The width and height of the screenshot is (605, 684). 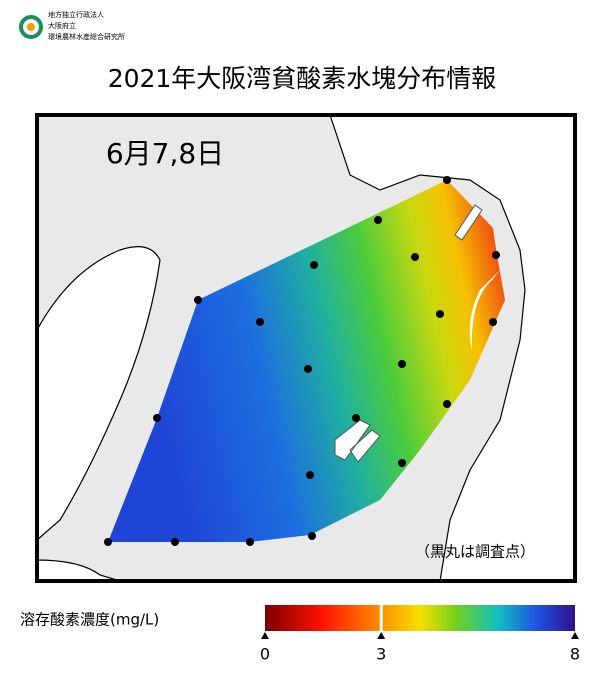 What do you see at coordinates (265, 654) in the screenshot?
I see `tick-label: 0` at bounding box center [265, 654].